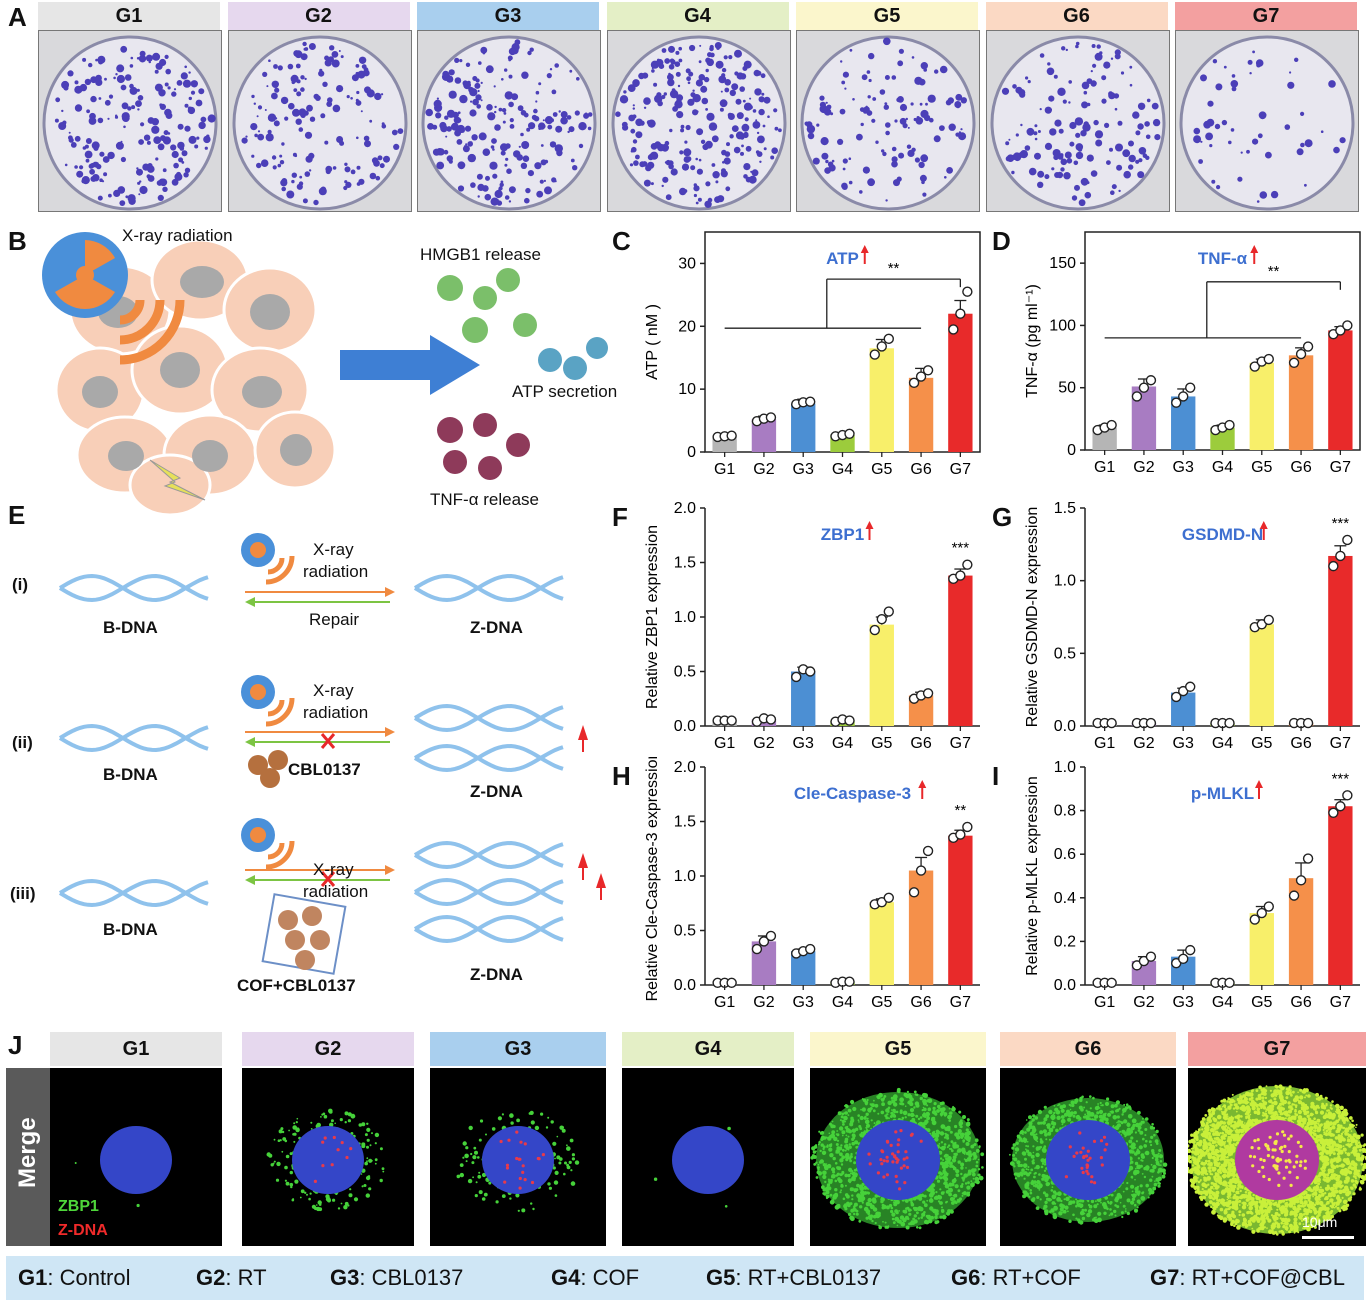 This screenshot has width=1367, height=1303. What do you see at coordinates (1267, 121) in the screenshot?
I see `colony-plate-g7` at bounding box center [1267, 121].